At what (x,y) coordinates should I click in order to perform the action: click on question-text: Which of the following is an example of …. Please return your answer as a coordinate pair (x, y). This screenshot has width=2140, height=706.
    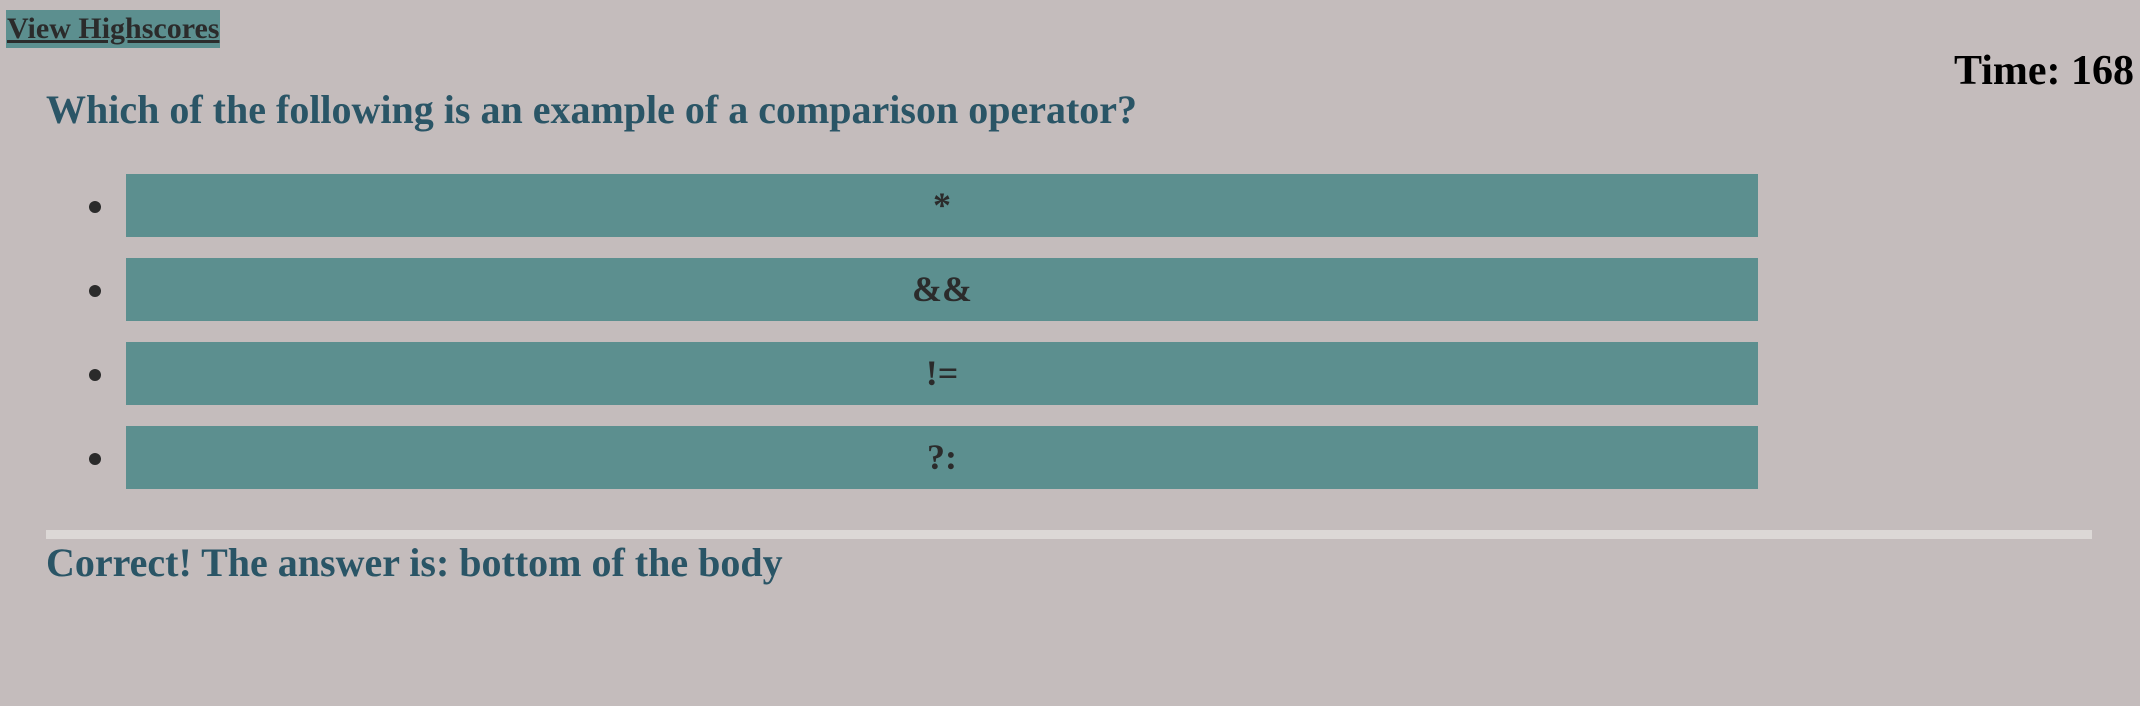
    Looking at the image, I should click on (592, 109).